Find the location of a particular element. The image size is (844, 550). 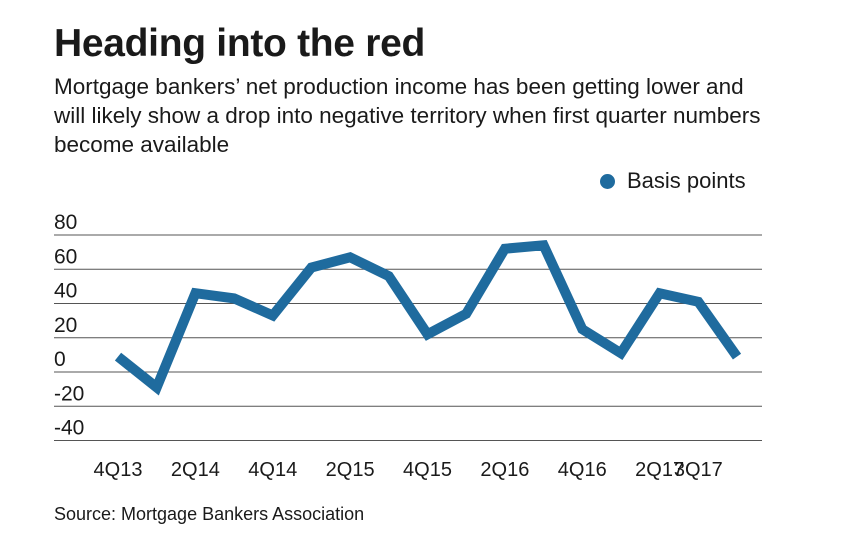

x-tick-label: 4Q16 is located at coordinates (582, 470).